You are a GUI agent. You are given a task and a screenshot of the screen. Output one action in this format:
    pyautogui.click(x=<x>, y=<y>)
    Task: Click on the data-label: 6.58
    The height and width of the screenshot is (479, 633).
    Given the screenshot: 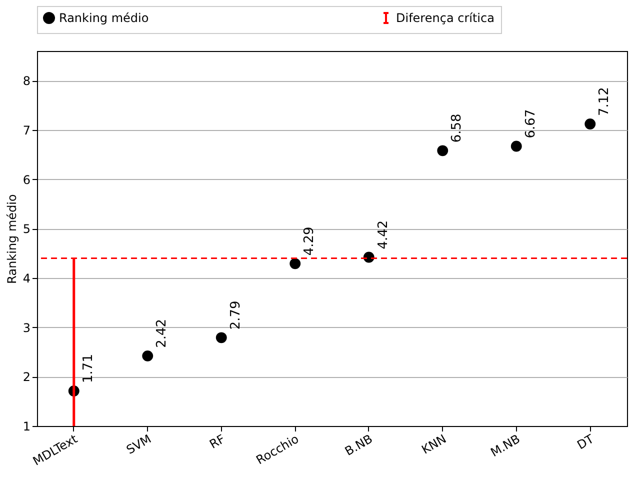 What is the action you would take?
    pyautogui.click(x=457, y=128)
    